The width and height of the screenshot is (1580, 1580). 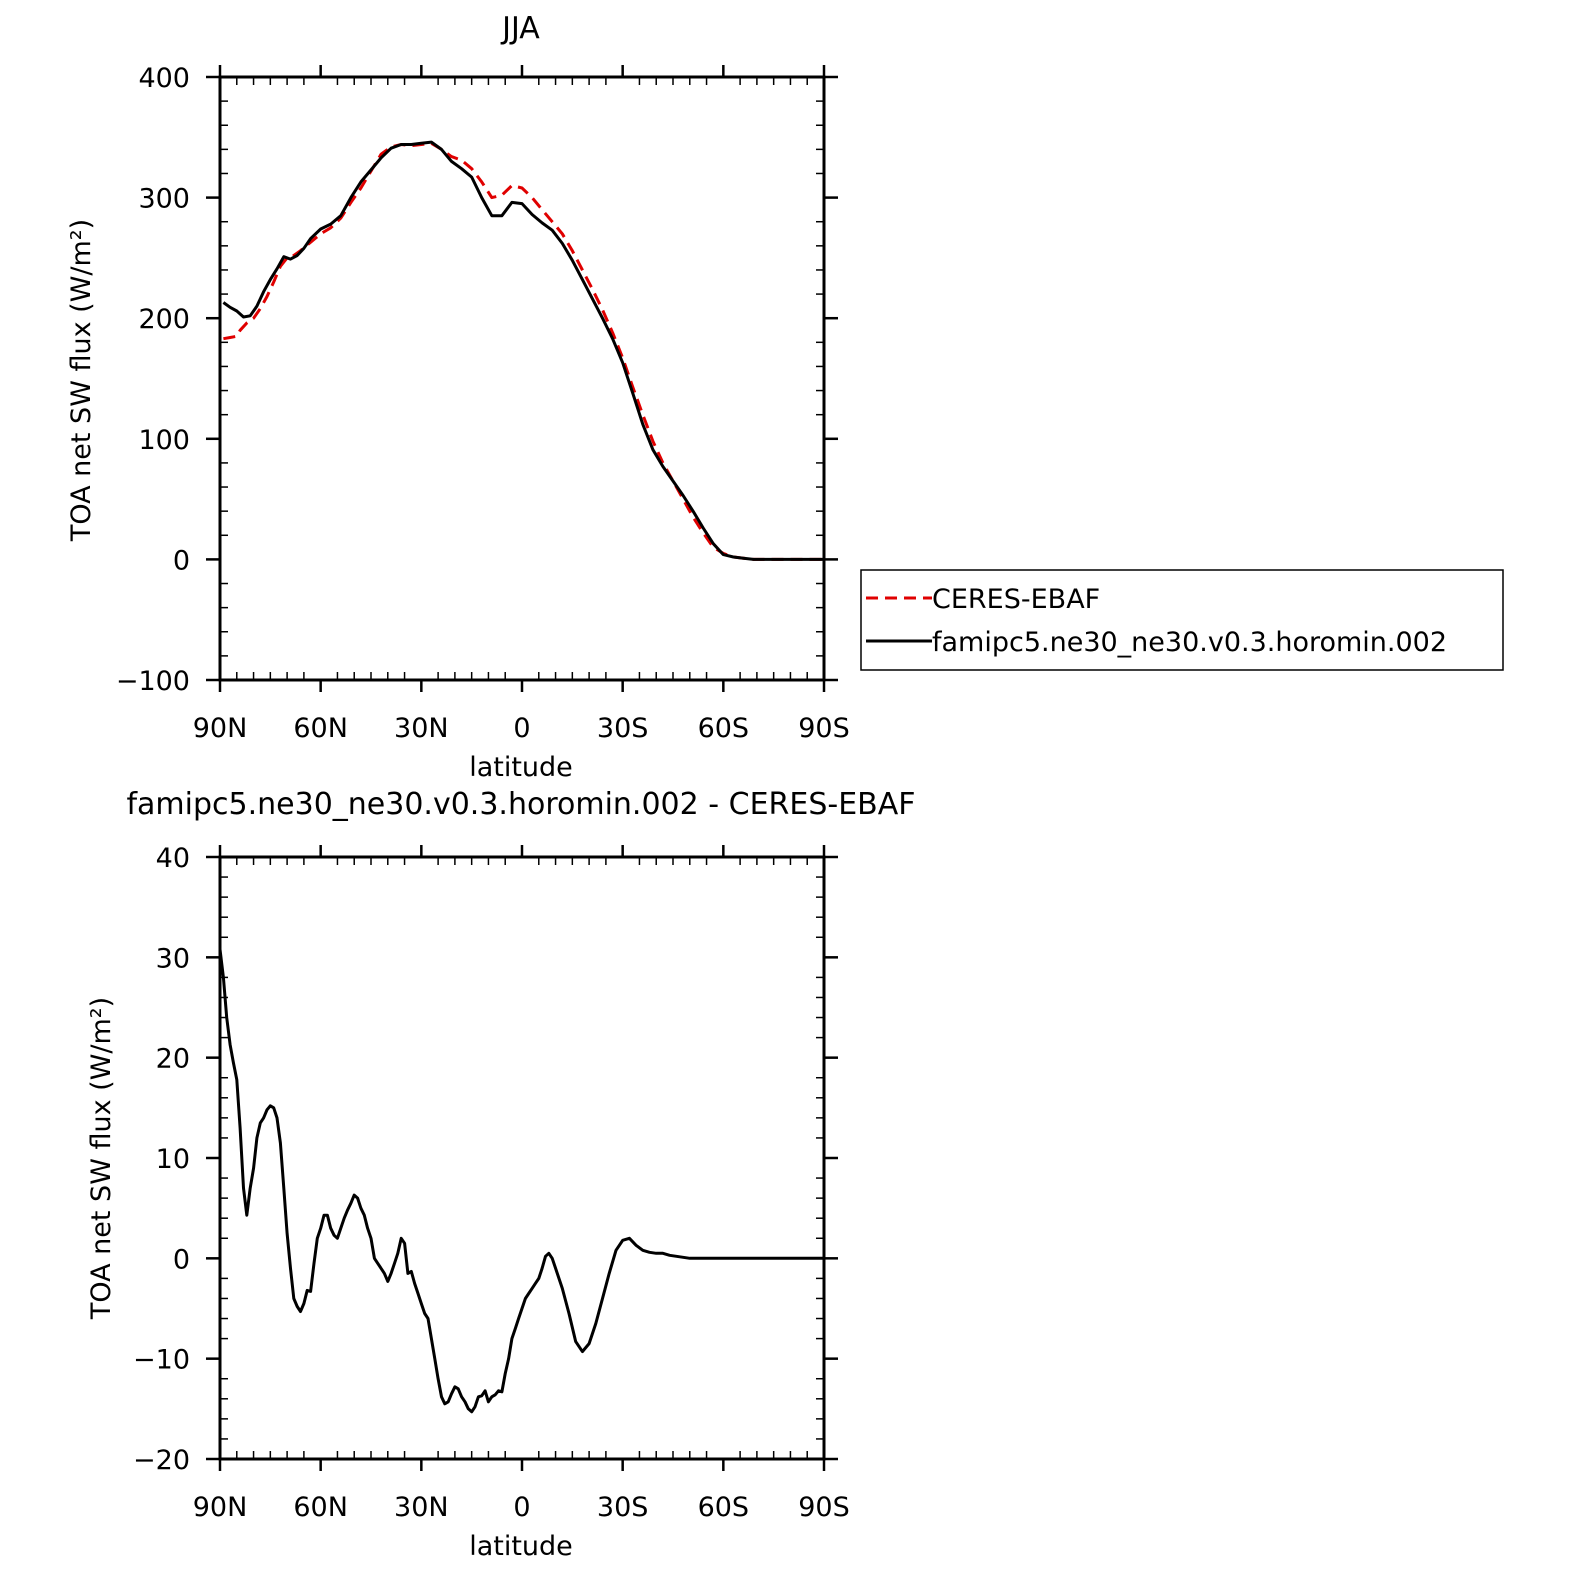 I want to click on bottom-panel-frame, so click(x=522, y=1158).